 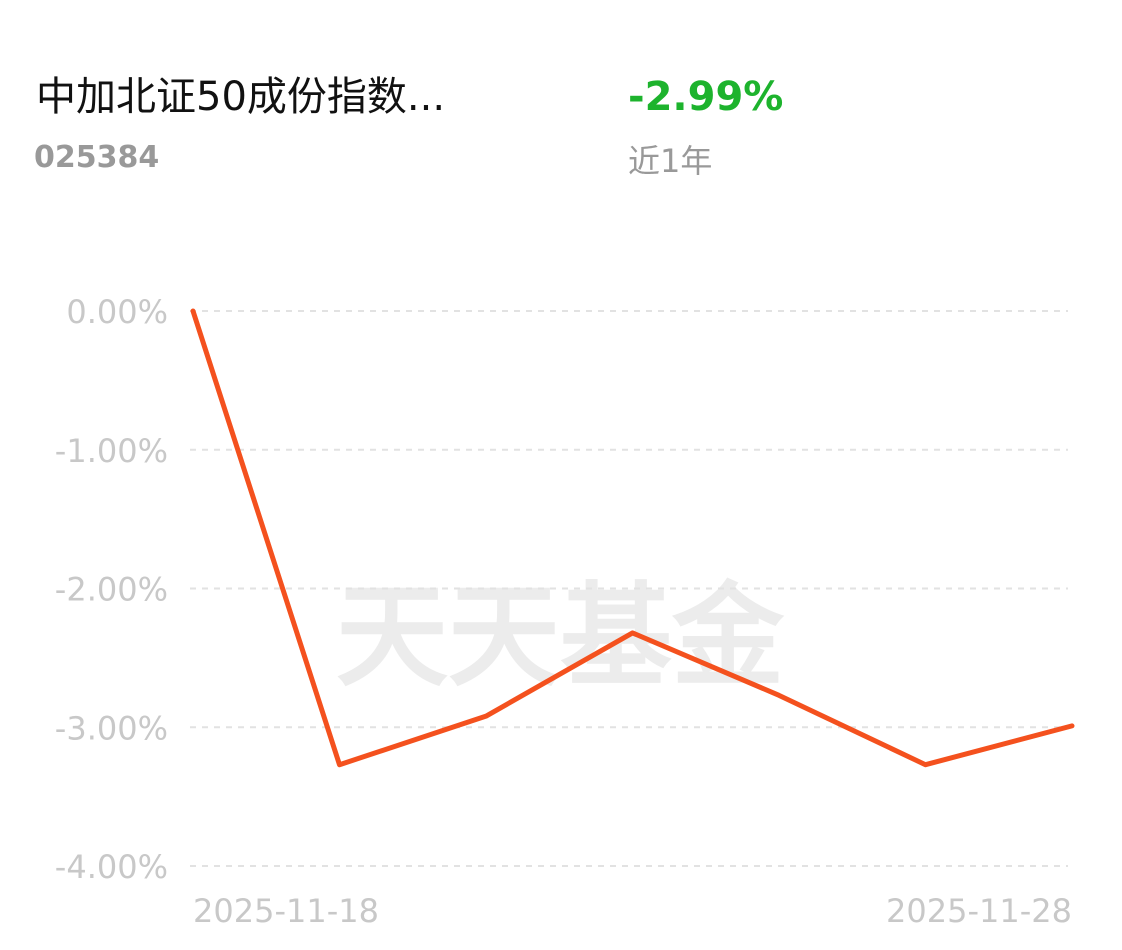 What do you see at coordinates (111, 590) in the screenshot?
I see `y-tick-label: -2.00%` at bounding box center [111, 590].